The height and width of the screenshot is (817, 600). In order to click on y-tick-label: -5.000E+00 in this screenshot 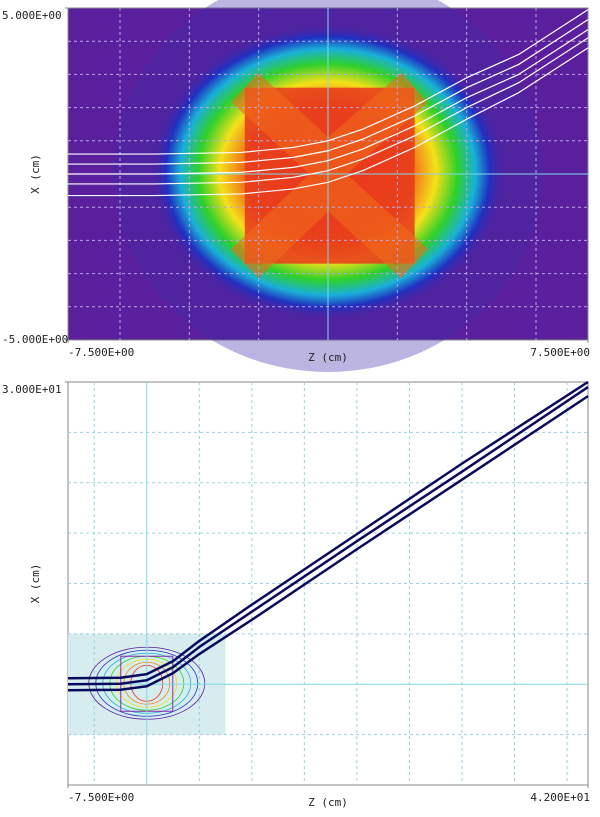, I will do `click(35, 339)`.